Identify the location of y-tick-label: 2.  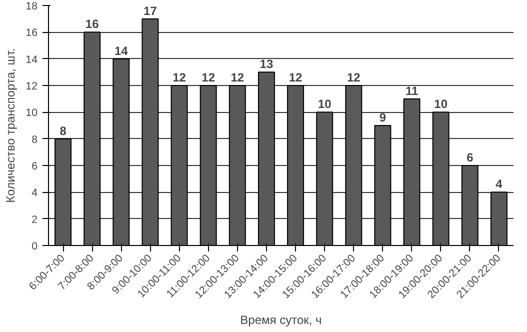
(35, 220).